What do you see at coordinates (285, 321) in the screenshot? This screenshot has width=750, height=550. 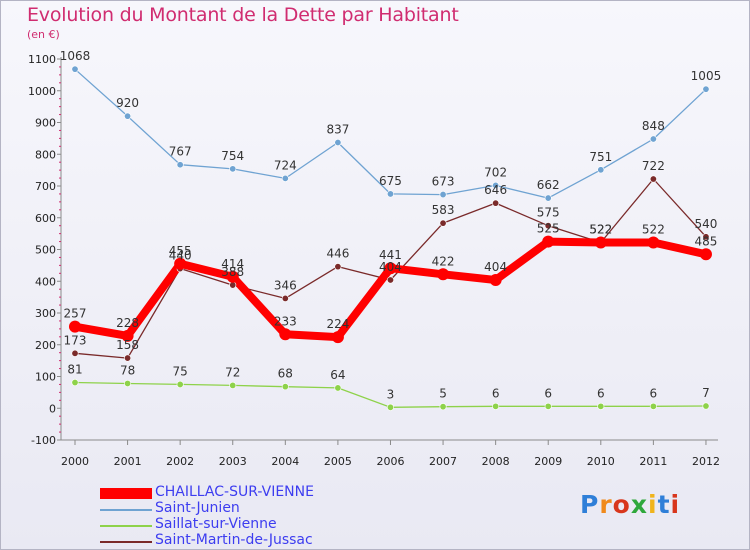 I see `value-label-0: 233` at bounding box center [285, 321].